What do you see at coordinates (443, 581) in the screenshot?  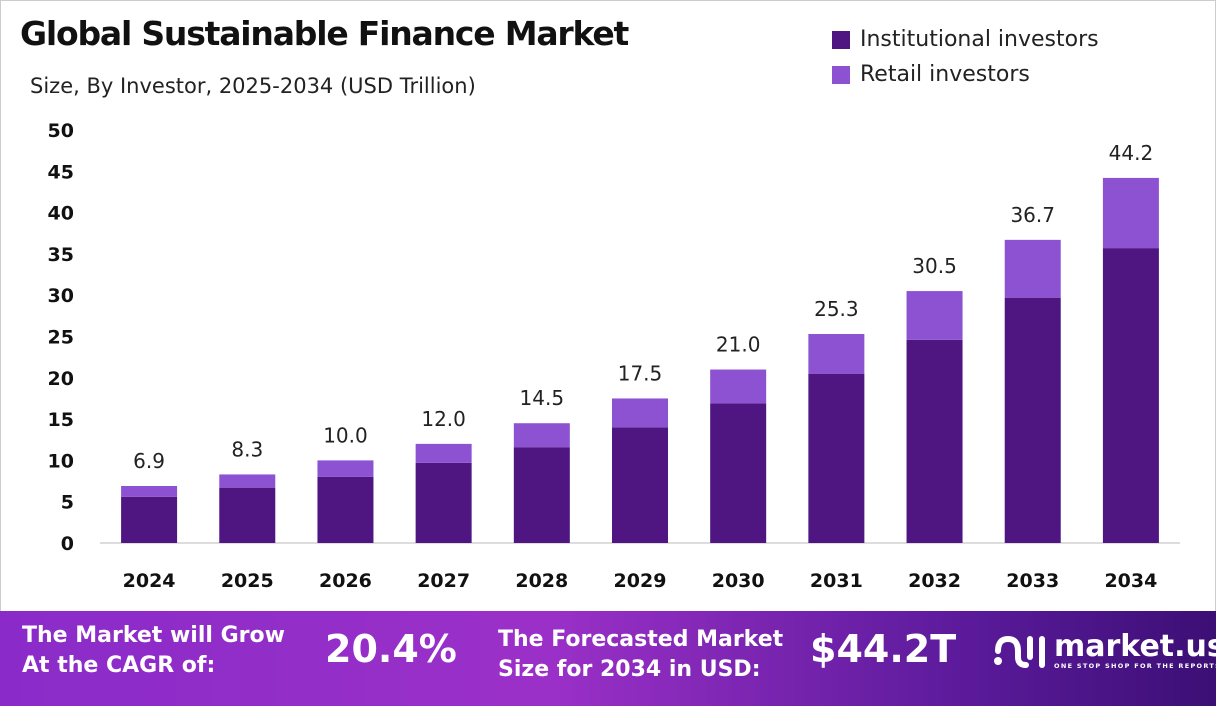 I see `x-tick-label: 2027` at bounding box center [443, 581].